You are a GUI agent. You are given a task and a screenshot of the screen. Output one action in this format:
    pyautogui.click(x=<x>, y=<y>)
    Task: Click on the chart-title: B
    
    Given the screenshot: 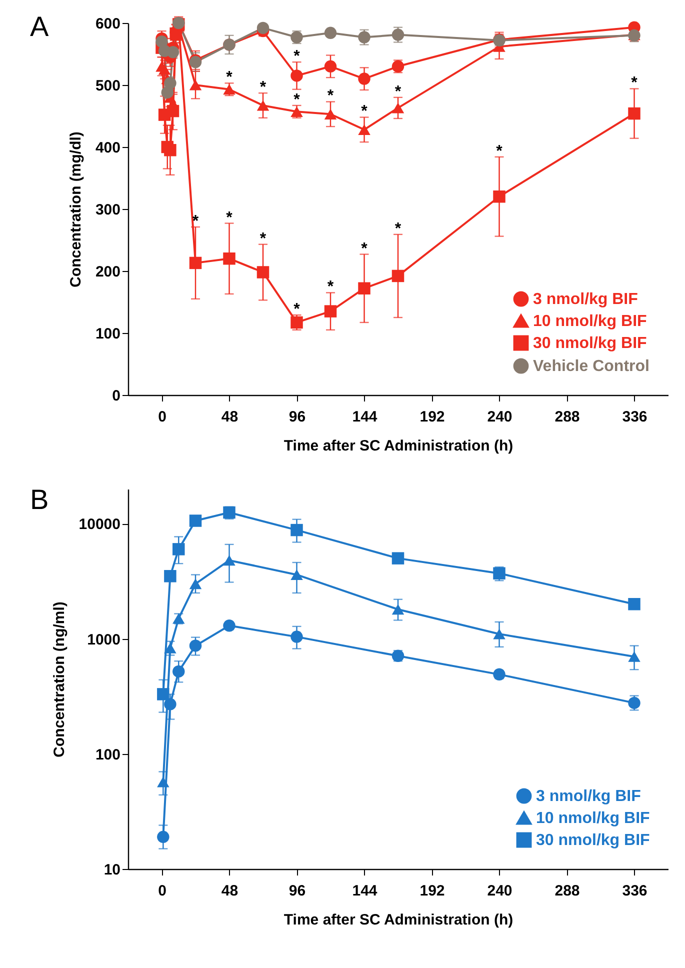 What is the action you would take?
    pyautogui.click(x=39, y=499)
    